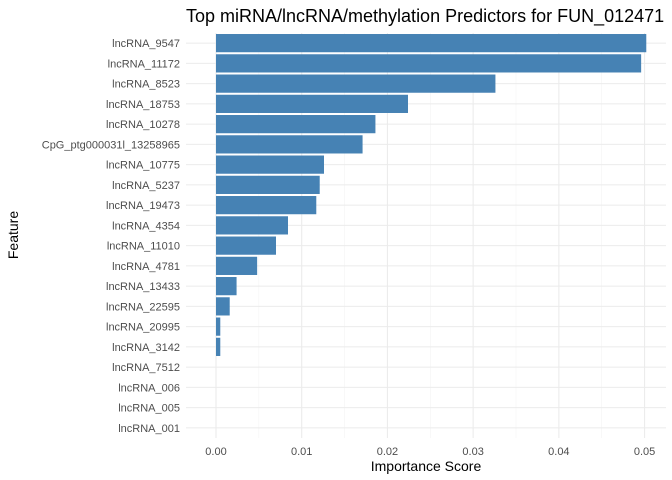 Image resolution: width=672 pixels, height=480 pixels. What do you see at coordinates (426, 466) in the screenshot?
I see `x-axis-title: Importance Score` at bounding box center [426, 466].